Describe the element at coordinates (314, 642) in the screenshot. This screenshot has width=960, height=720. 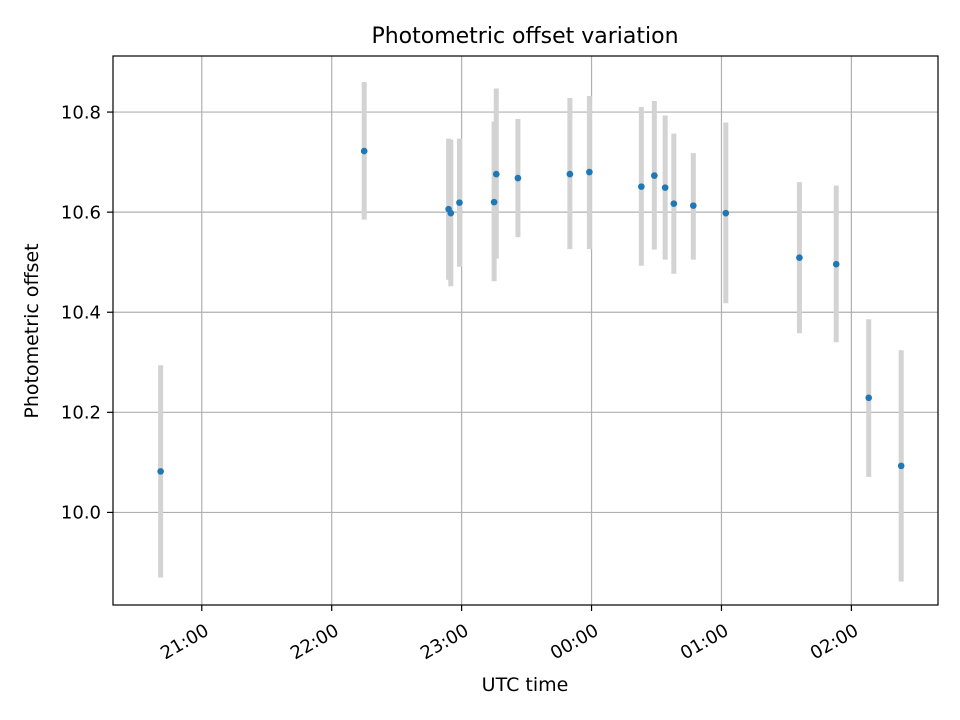
I see `x-tick-label: 22:00` at that location.